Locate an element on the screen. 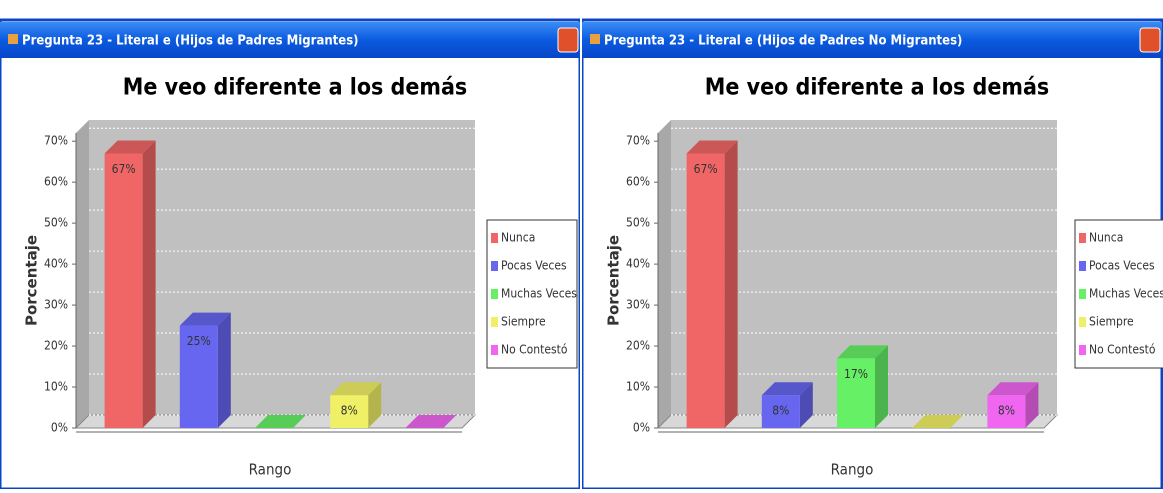 The width and height of the screenshot is (1163, 493). data-label: 17% is located at coordinates (856, 374).